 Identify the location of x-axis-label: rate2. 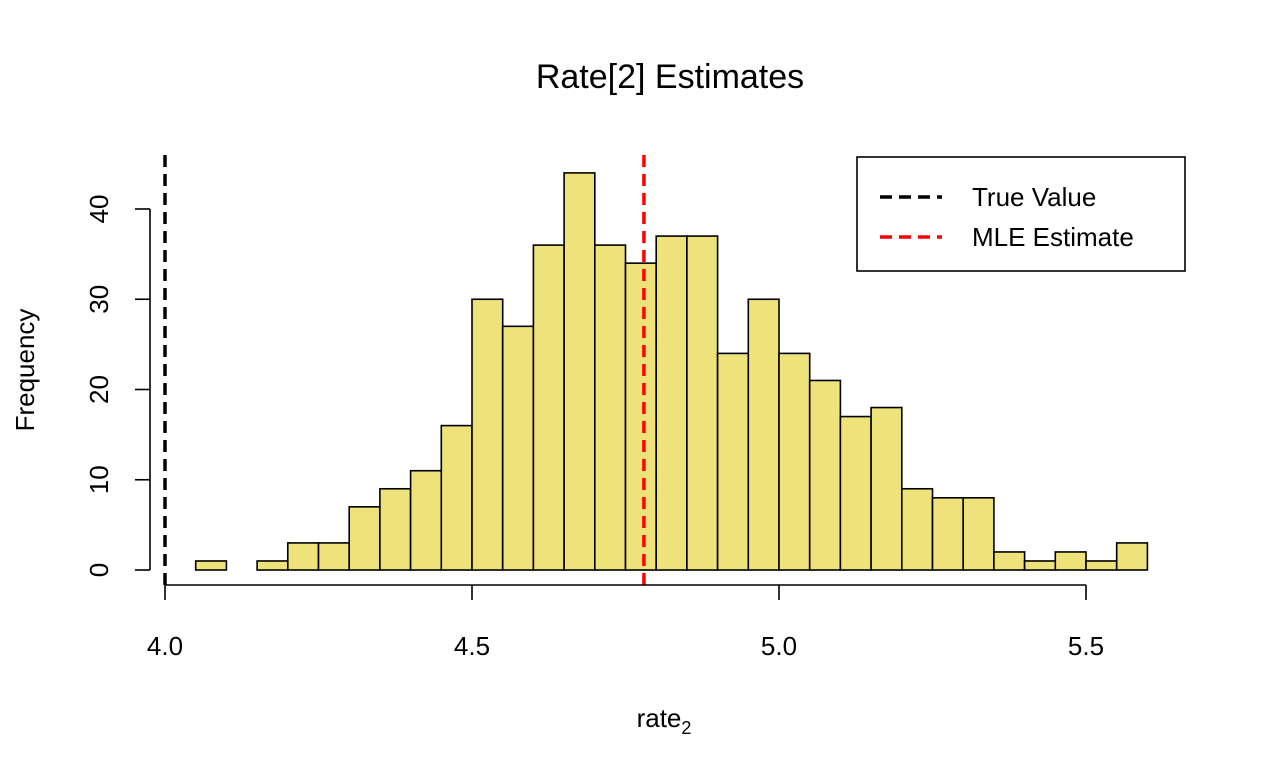
(664, 720).